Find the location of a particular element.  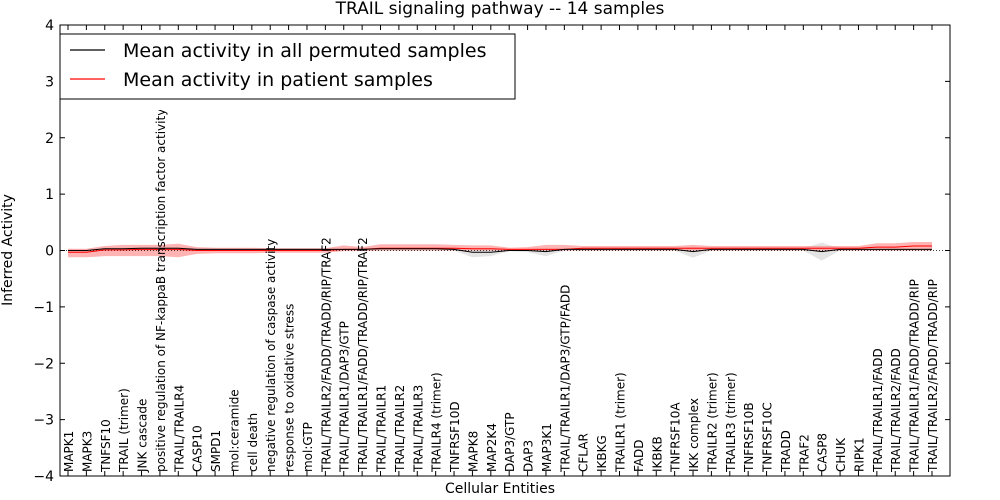

y-tick-label: −2 is located at coordinates (43, 364).